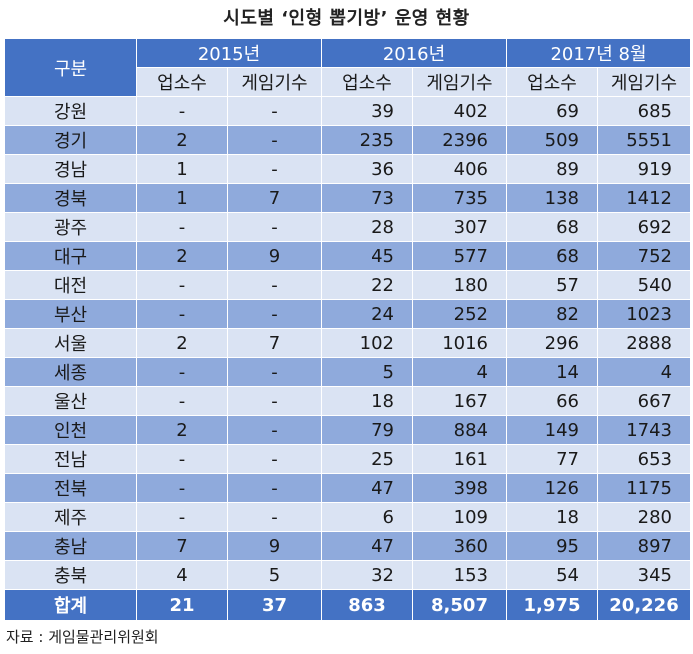 The height and width of the screenshot is (654, 693). I want to click on table-row: 경북 1 7 73 735 138 1412, so click(348, 198).